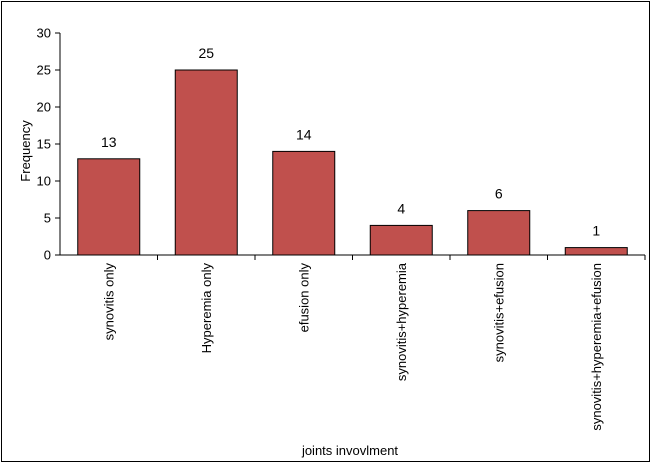  Describe the element at coordinates (596, 347) in the screenshot. I see `category-label: synovitis+hyperemia+efusion` at that location.